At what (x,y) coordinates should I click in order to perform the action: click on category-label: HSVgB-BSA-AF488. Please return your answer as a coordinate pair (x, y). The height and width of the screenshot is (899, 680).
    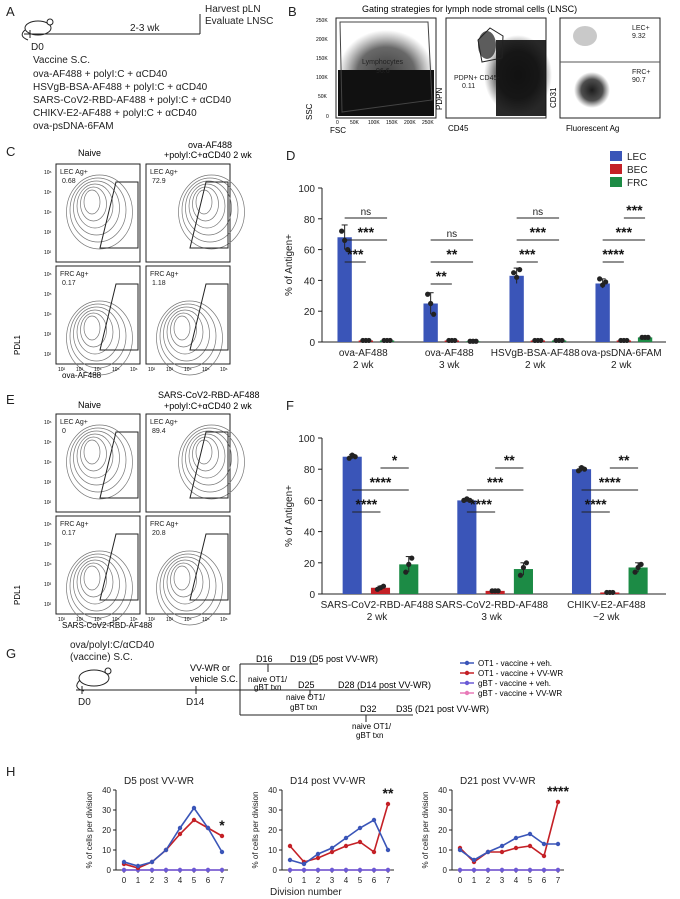
    Looking at the image, I should click on (535, 353).